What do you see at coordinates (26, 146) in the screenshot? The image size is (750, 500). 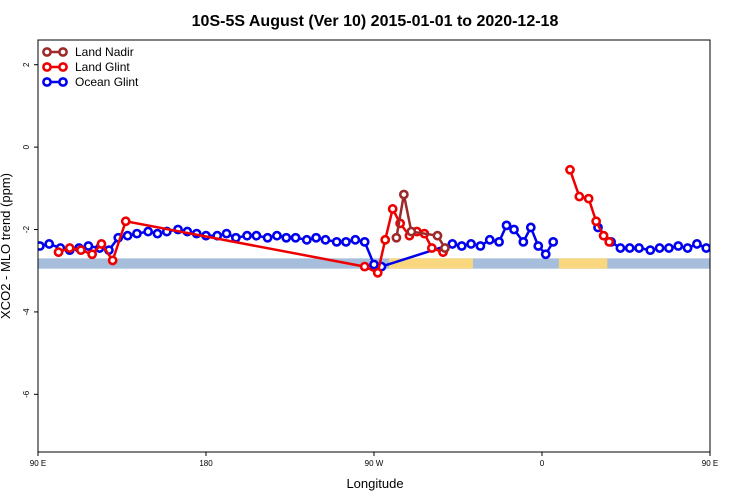 I see `y-tick-label: 0` at bounding box center [26, 146].